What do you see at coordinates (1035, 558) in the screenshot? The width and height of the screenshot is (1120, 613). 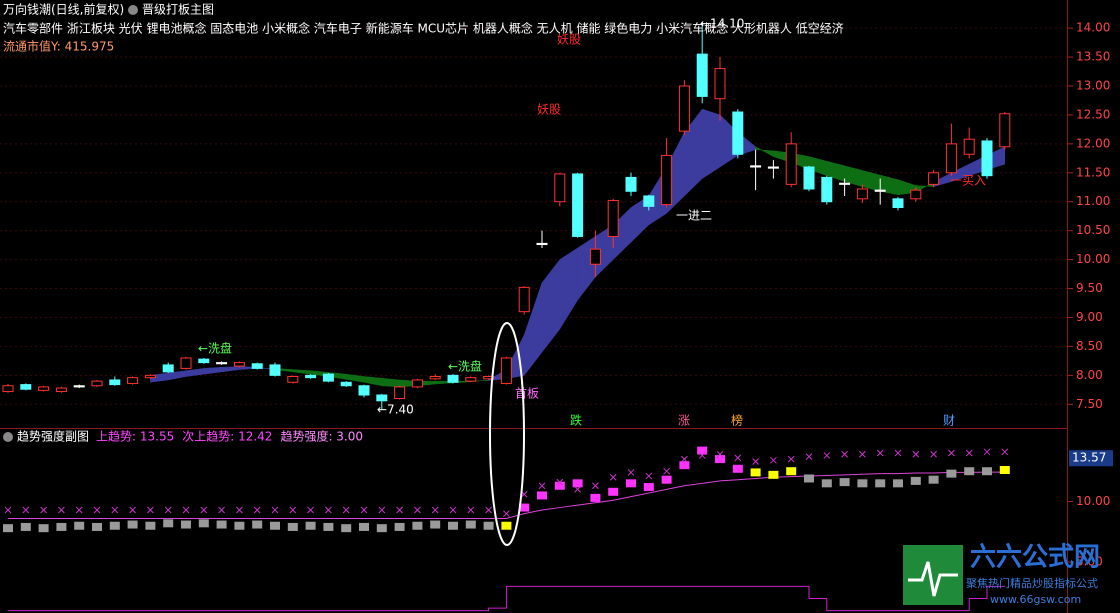 I see `logo-name: 六六公式网` at bounding box center [1035, 558].